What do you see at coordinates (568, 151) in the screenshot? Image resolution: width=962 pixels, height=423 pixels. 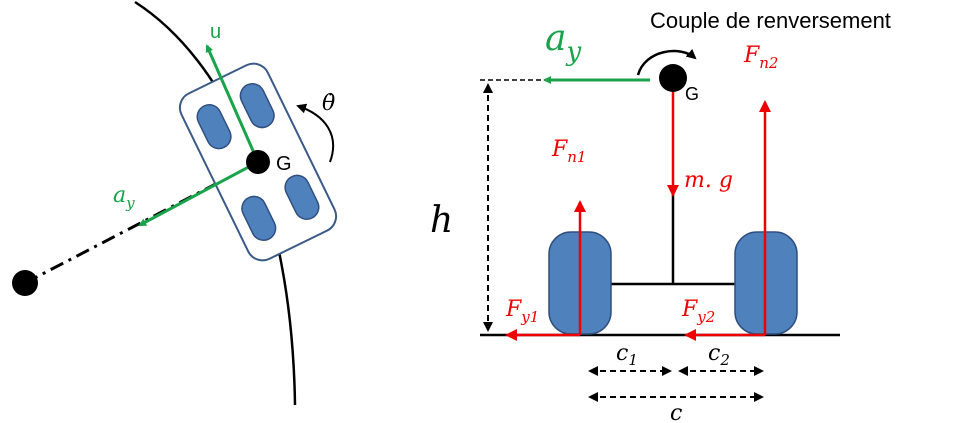 I see `label: Fn1` at bounding box center [568, 151].